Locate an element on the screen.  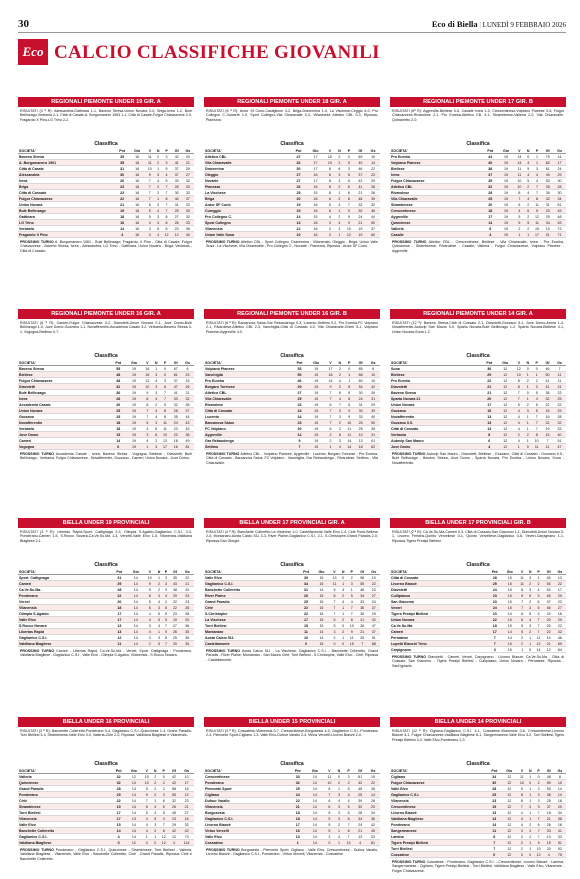
table-cell: Bulè Bellinzago is located at coordinates (64, 392).